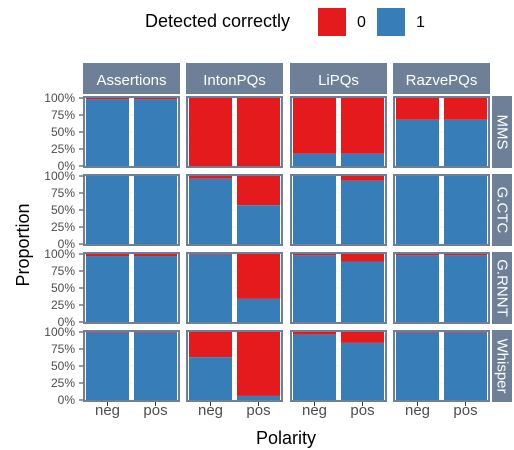 Image resolution: width=514 pixels, height=450 pixels. What do you see at coordinates (417, 142) in the screenshot?
I see `bar-1-MMS-RazvePQs-neg` at bounding box center [417, 142].